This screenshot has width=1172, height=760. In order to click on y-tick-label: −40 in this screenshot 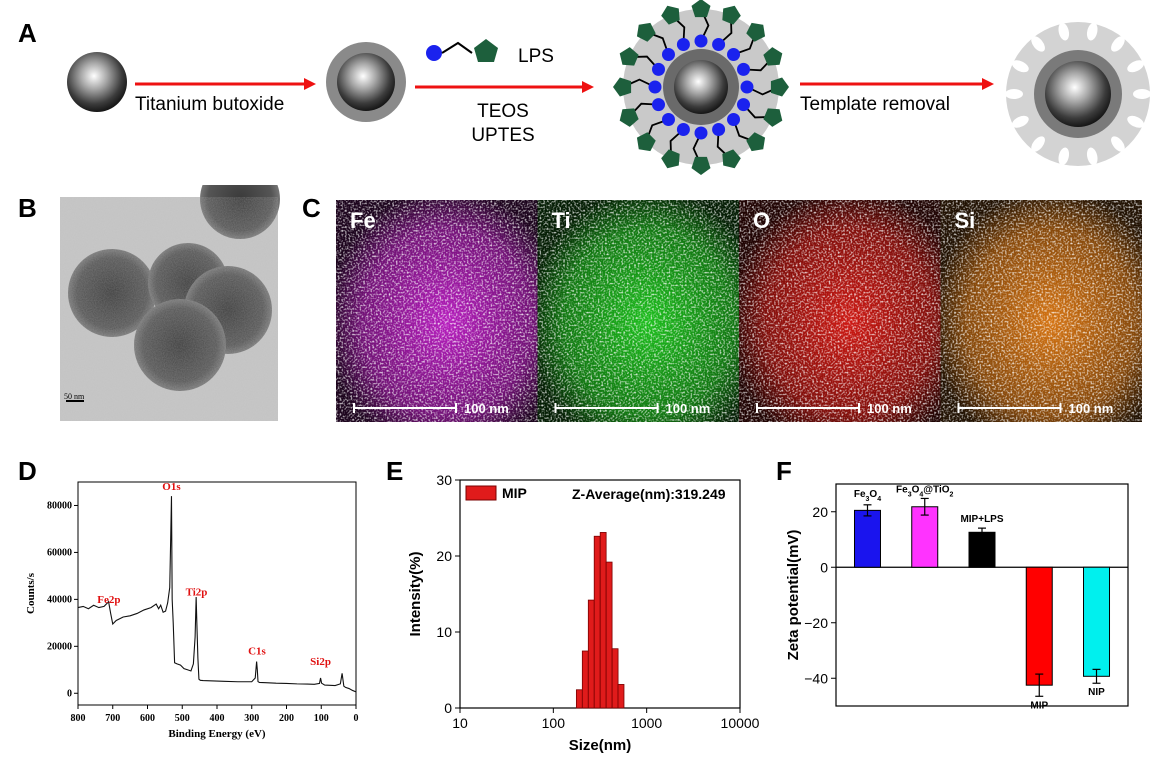, I will do `click(816, 678)`.